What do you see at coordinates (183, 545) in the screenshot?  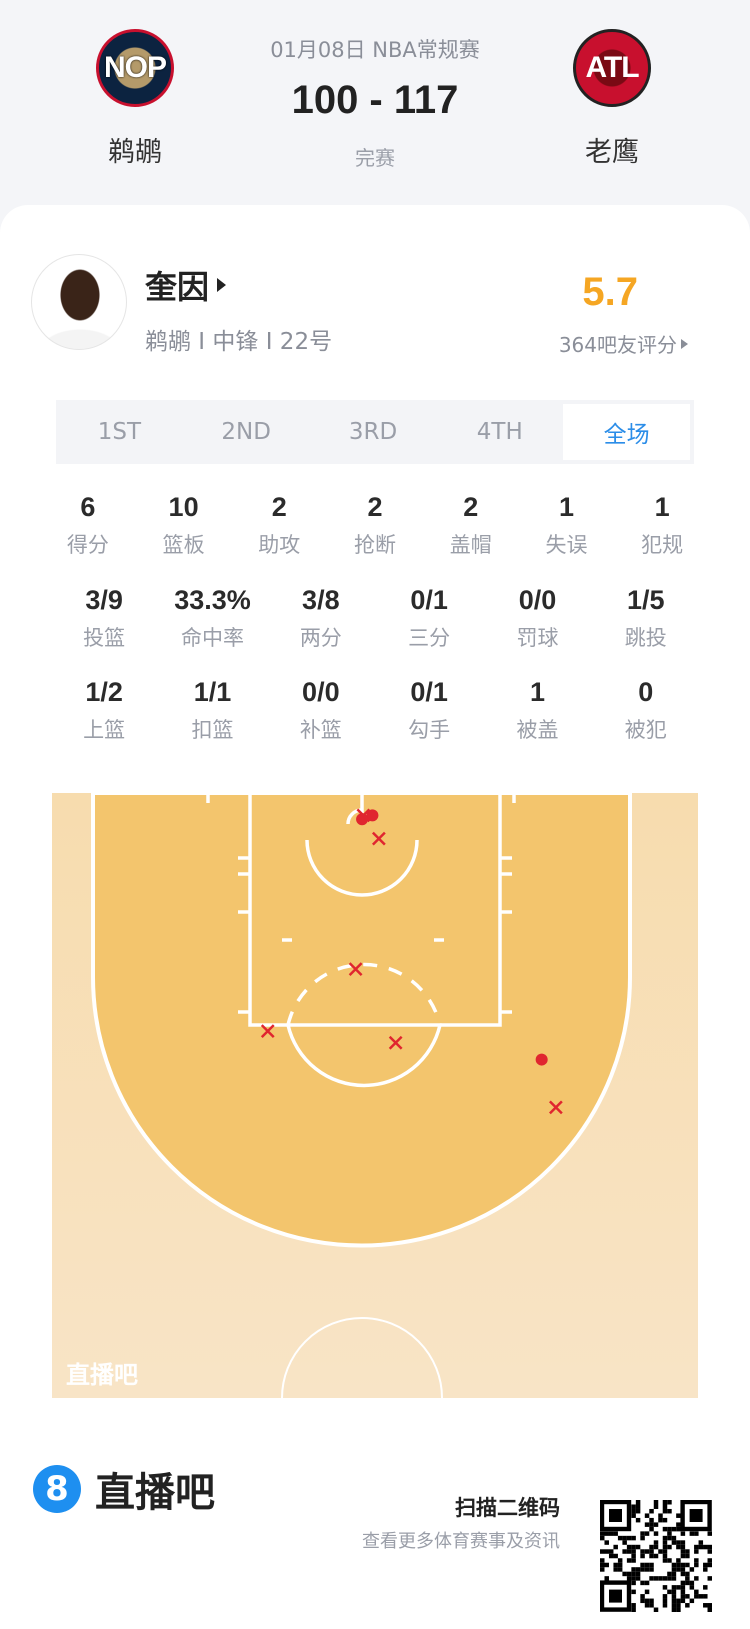 I see `stat-label: 篮板` at bounding box center [183, 545].